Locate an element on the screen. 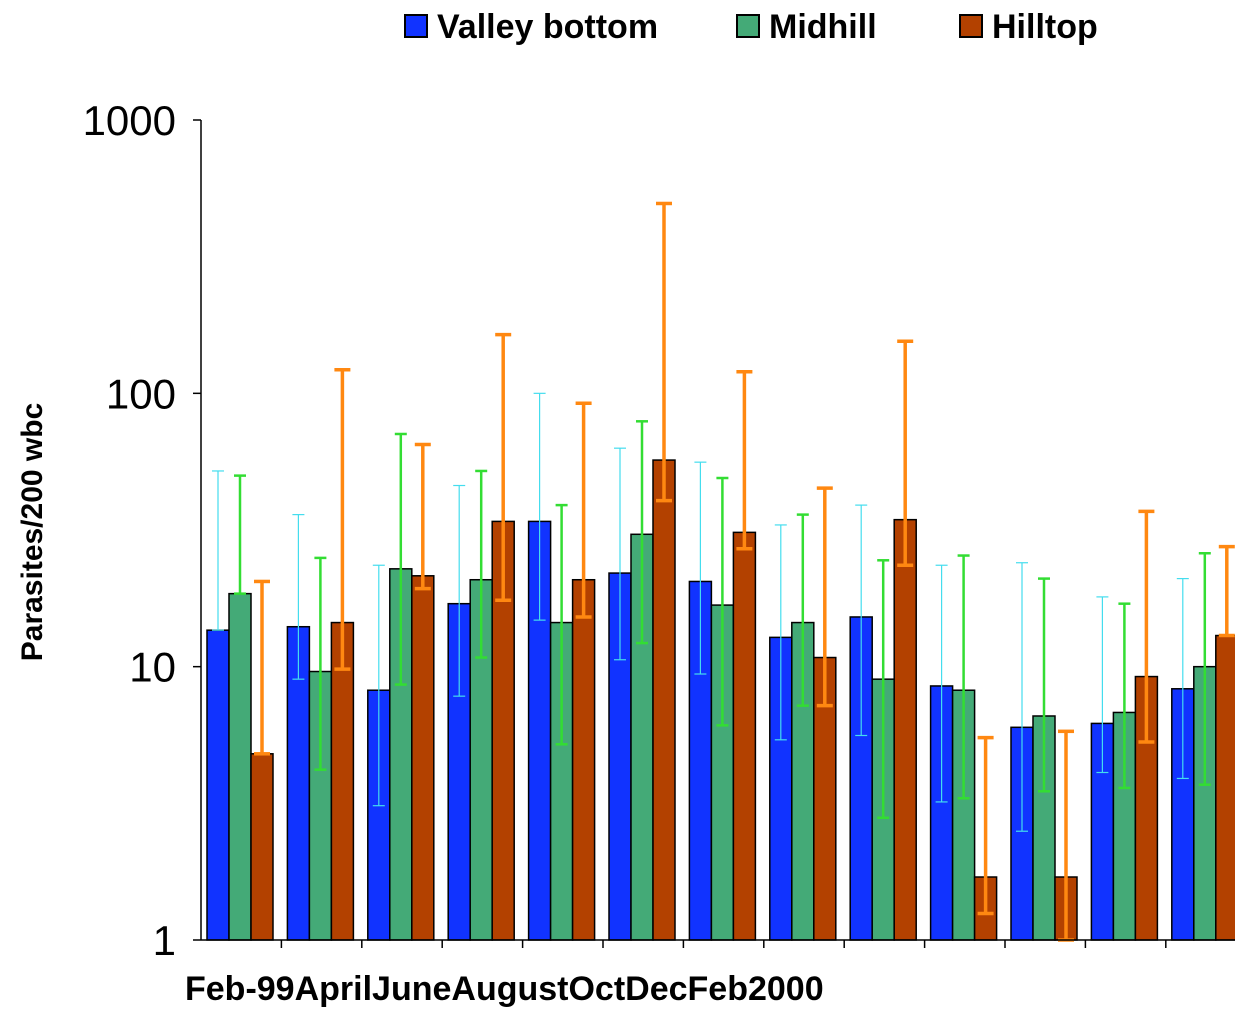 Image resolution: width=1235 pixels, height=1015 pixels. legend-item: Hilltop is located at coordinates (1028, 27).